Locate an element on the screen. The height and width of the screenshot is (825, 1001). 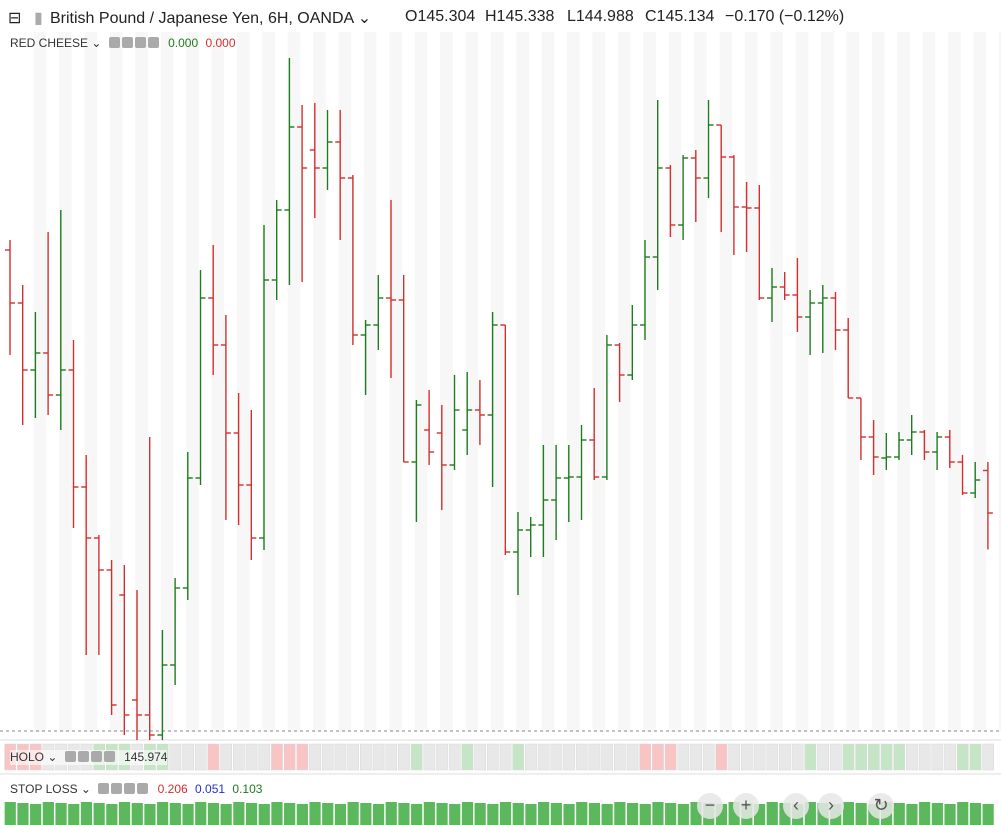
holo-legend: HOLO ⌄ 145.974 is located at coordinates (89, 757).